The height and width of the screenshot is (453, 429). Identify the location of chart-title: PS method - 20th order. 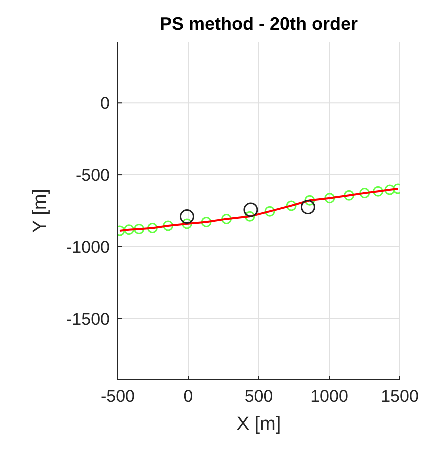
(259, 24).